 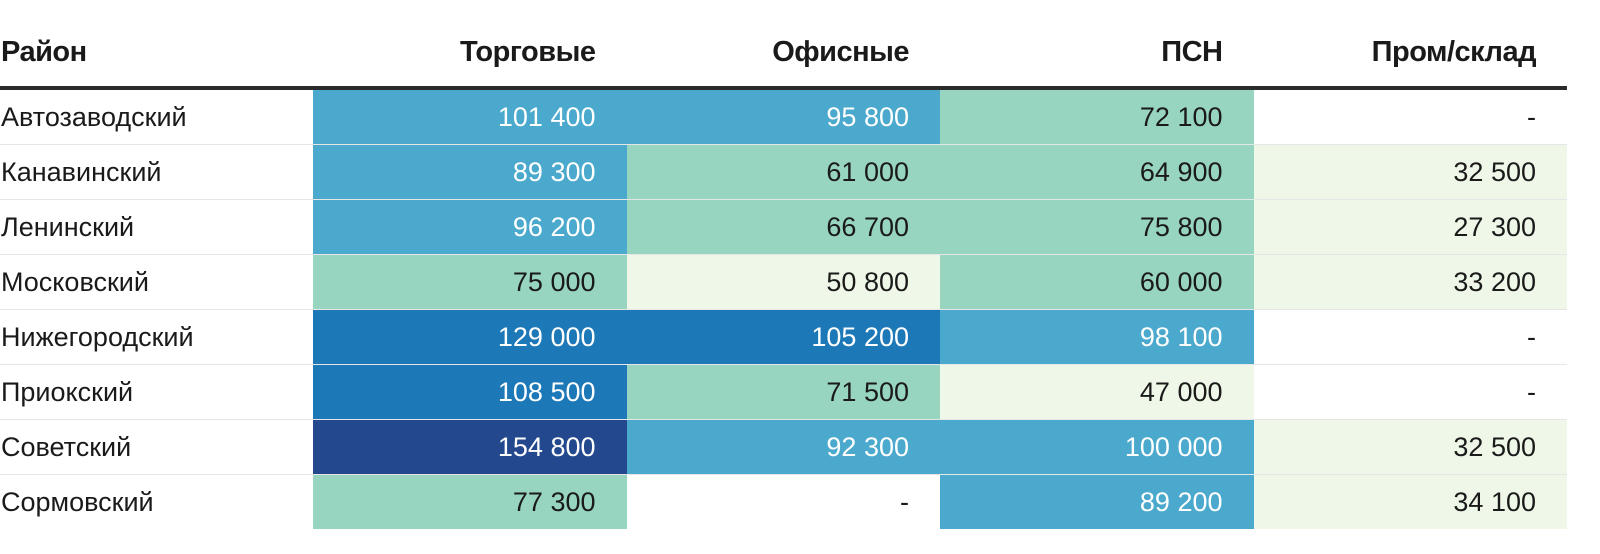 I want to click on column-header-retail: Торговые, so click(x=470, y=54).